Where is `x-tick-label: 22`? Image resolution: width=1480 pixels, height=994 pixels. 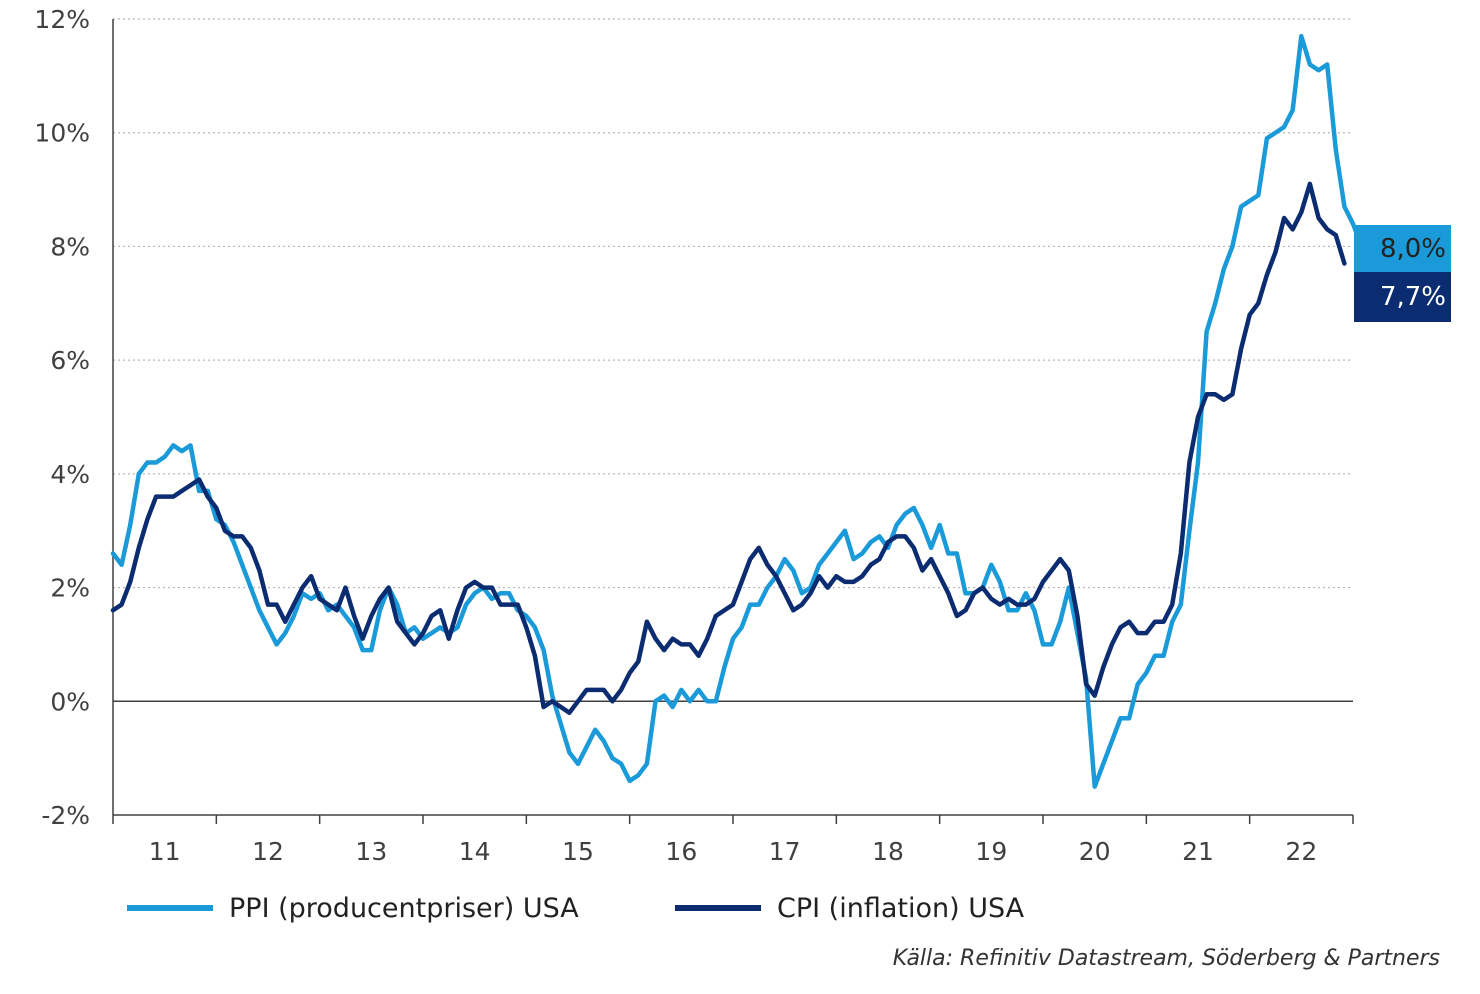 x-tick-label: 22 is located at coordinates (1301, 851).